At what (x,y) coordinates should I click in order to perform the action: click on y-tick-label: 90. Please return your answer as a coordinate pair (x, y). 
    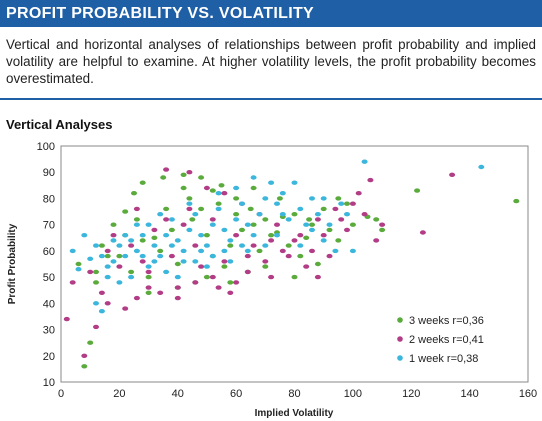
    Looking at the image, I should click on (49, 173).